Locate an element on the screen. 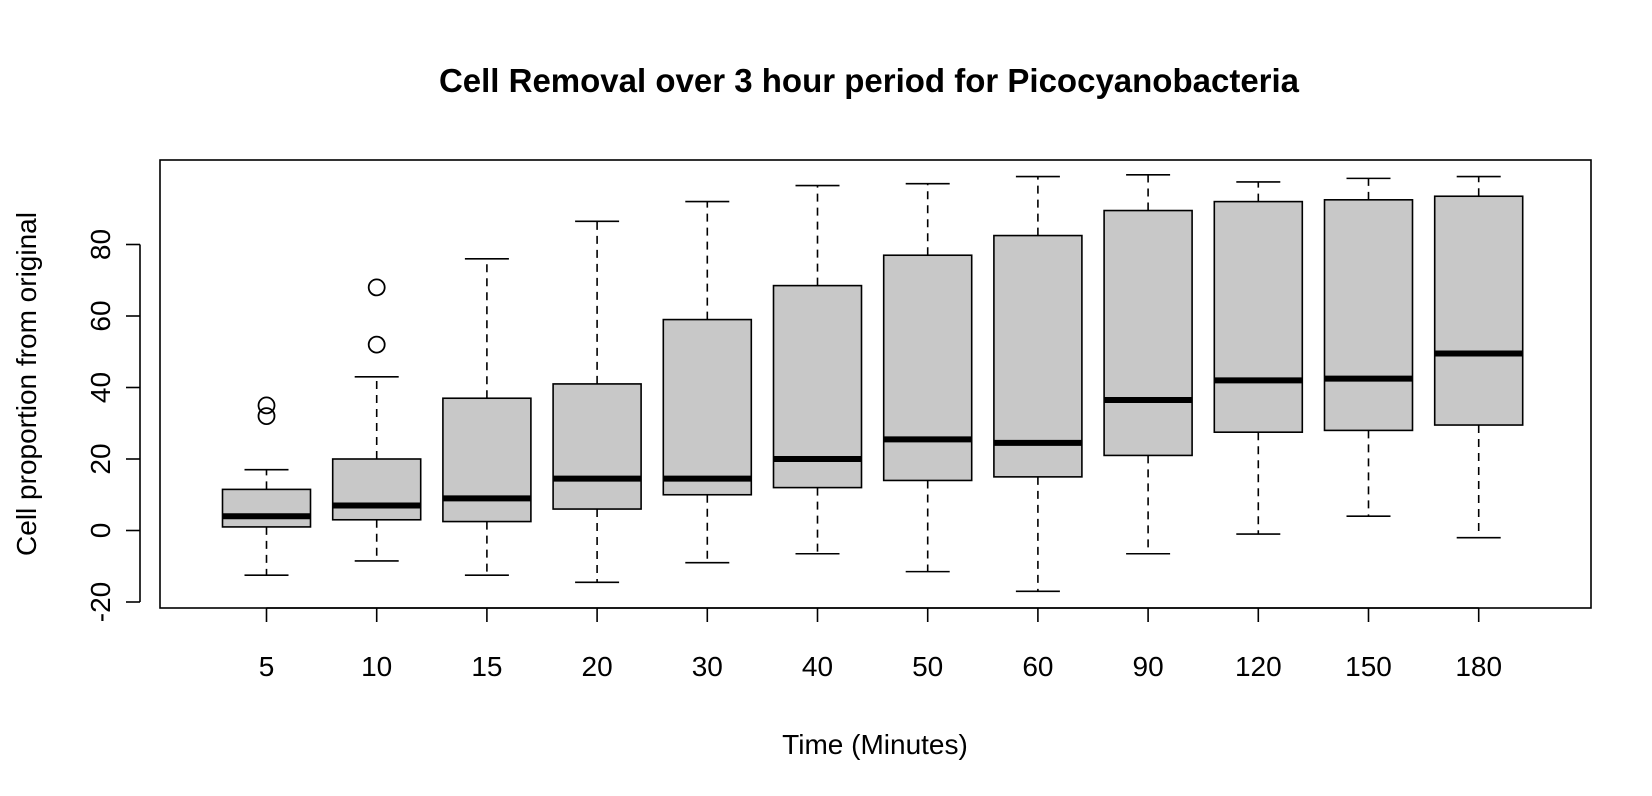 The image size is (1652, 796). y-tick-label: 20 is located at coordinates (100, 458).